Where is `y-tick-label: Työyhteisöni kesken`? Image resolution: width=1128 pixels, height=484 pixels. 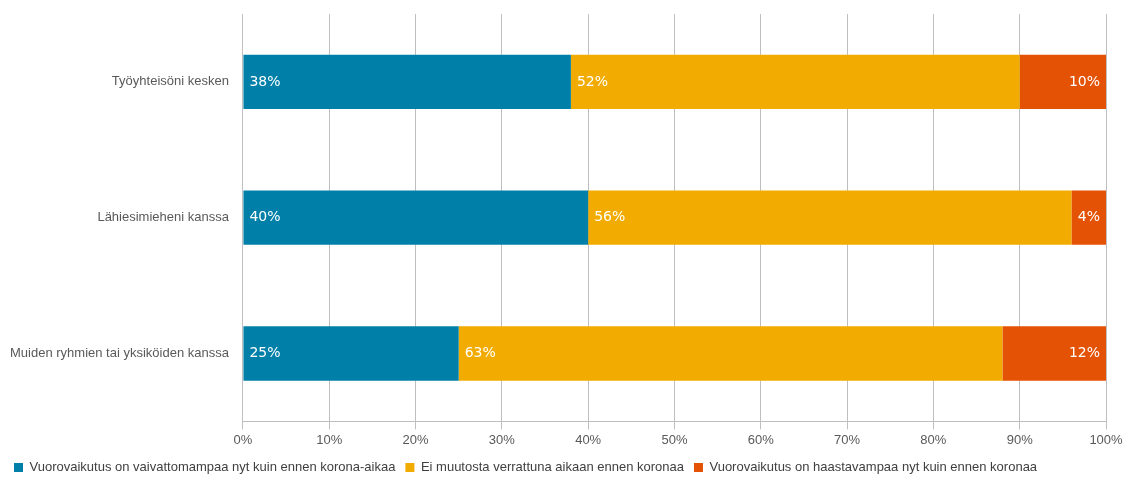 y-tick-label: Työyhteisöni kesken is located at coordinates (170, 81).